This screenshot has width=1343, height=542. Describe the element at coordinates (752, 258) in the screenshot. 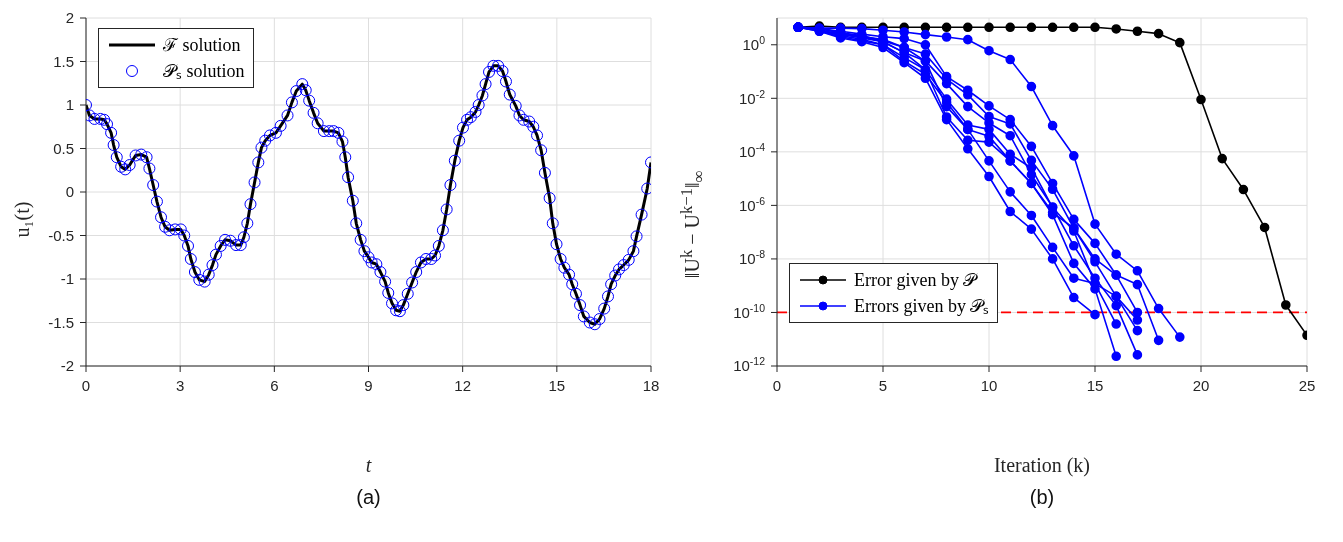

I see `y-tick-label: 10$^{-8}$` at that location.